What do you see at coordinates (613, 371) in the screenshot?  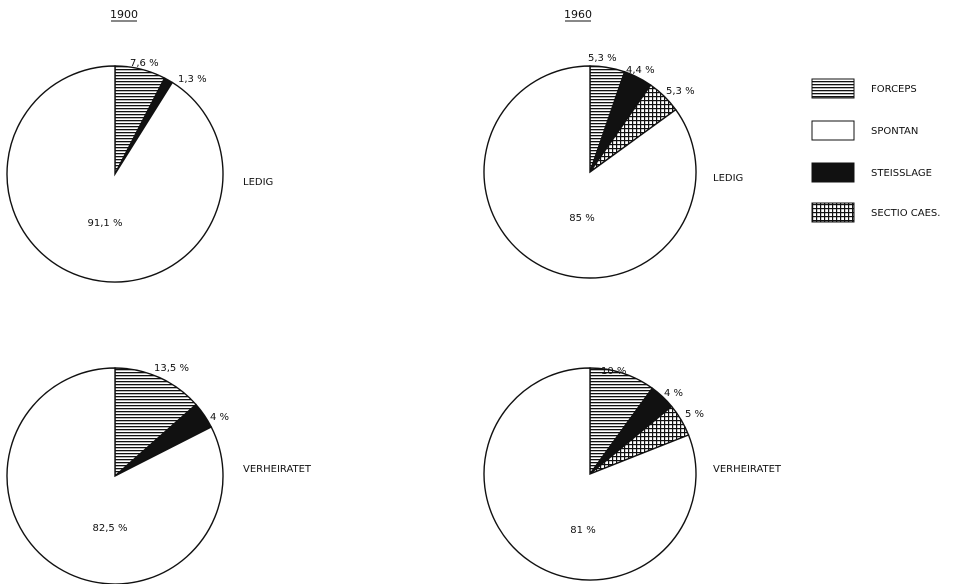 I see `pie-verheiratet-1960-label-forceps: 10 %` at bounding box center [613, 371].